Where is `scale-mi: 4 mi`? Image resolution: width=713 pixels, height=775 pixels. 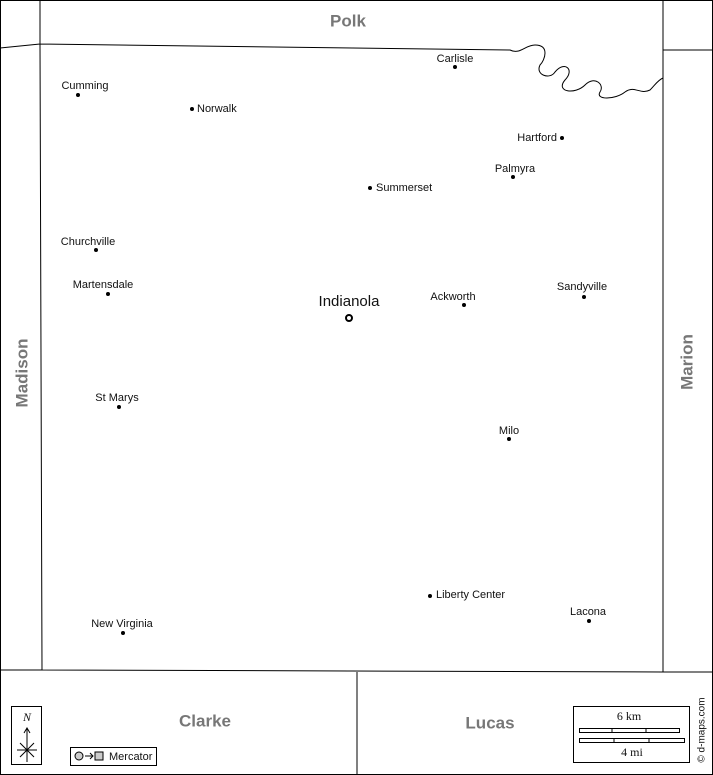 scale-mi: 4 mi is located at coordinates (632, 752).